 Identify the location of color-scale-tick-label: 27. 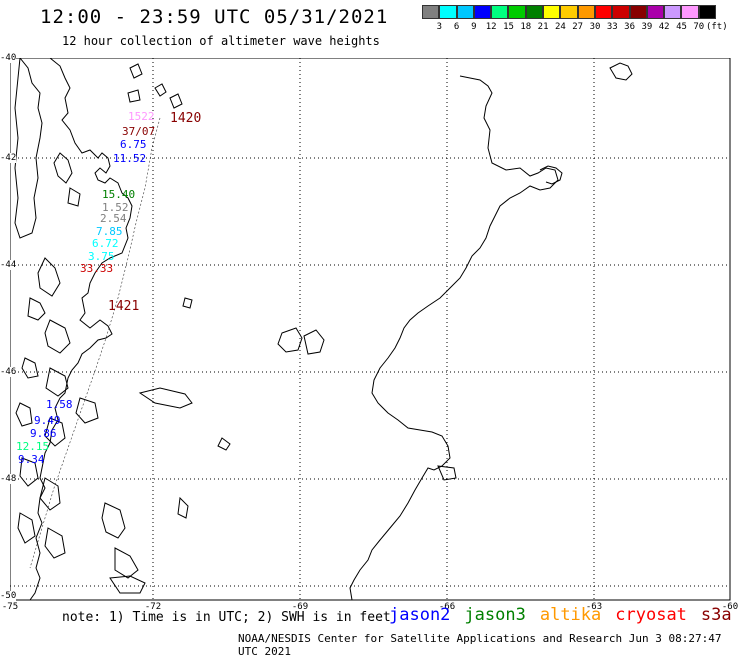
(578, 27).